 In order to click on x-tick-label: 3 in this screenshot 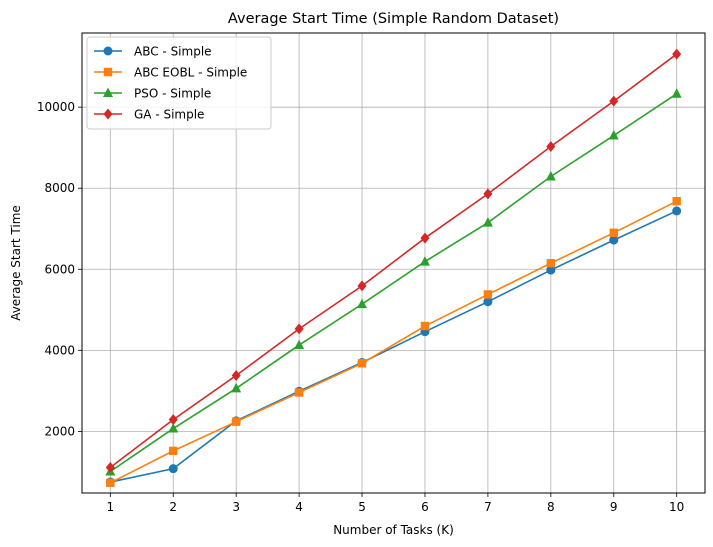, I will do `click(236, 507)`.